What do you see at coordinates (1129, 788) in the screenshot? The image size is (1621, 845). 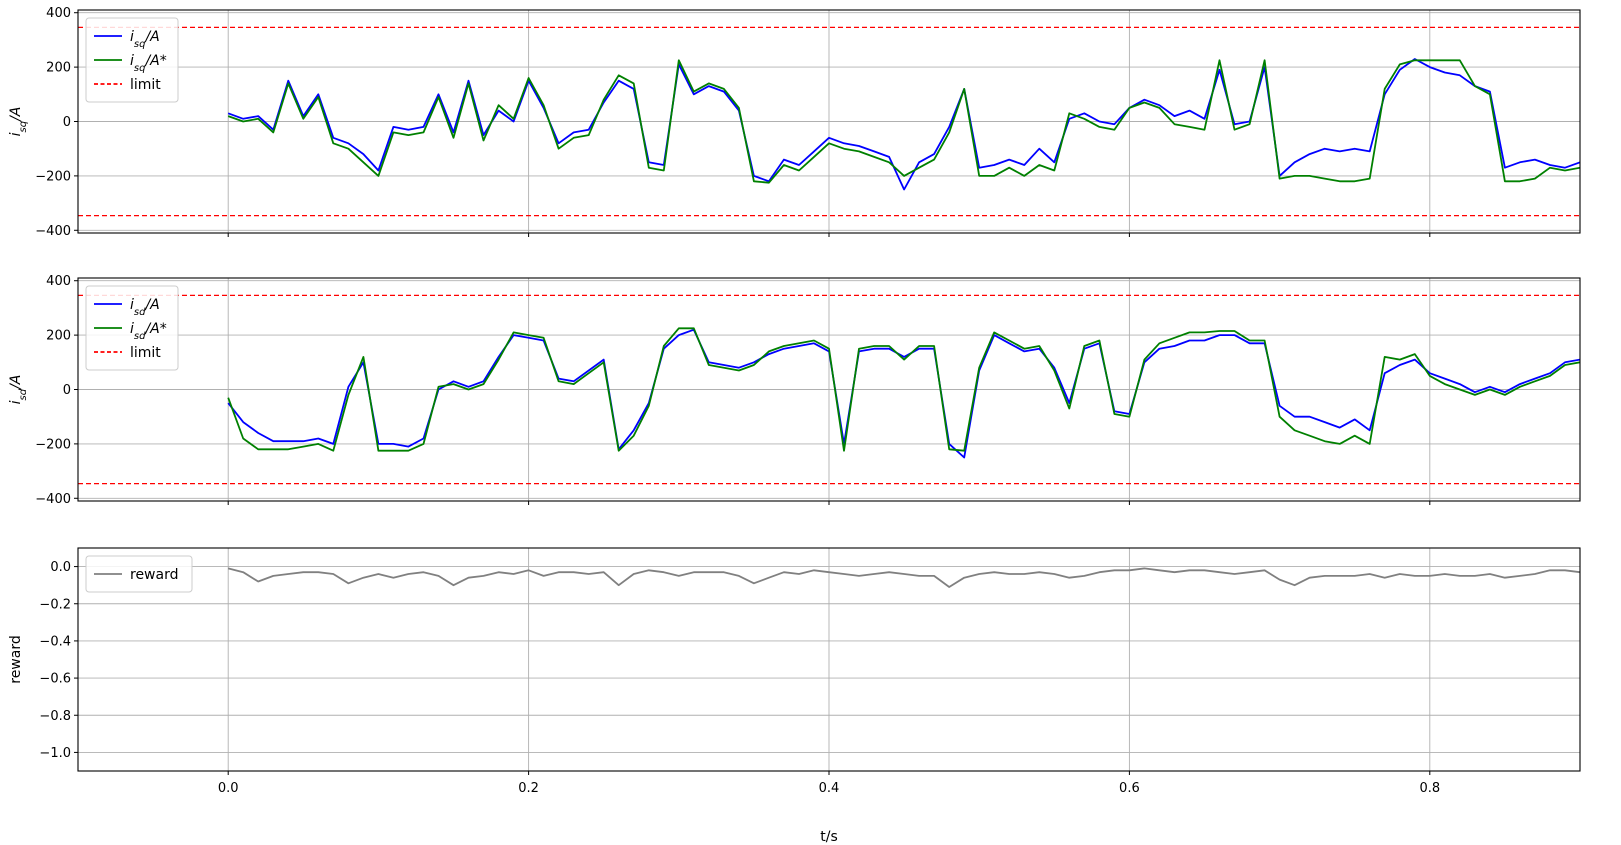 I see `x-tick-label: 0.6` at bounding box center [1129, 788].